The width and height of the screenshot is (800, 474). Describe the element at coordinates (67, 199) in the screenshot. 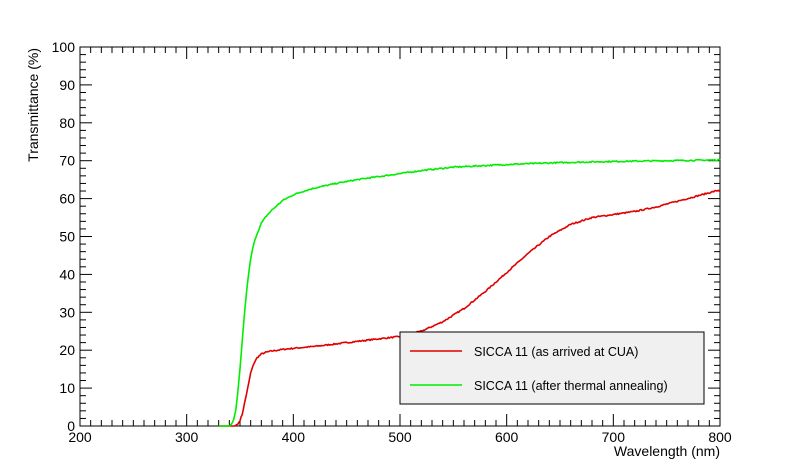

I see `y-tick-label: 60` at that location.